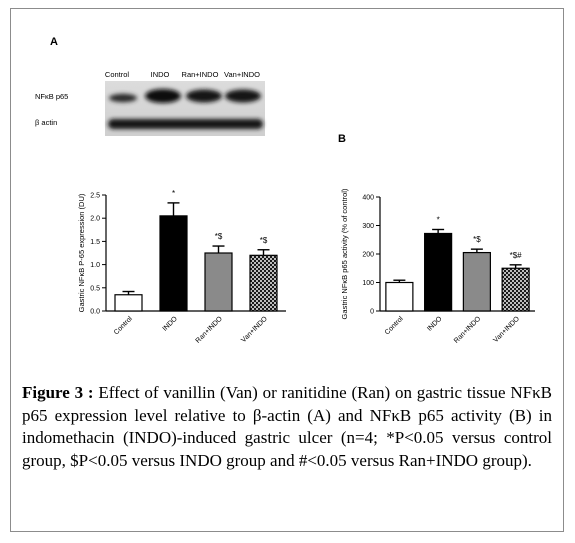 This screenshot has width=575, height=543. Describe the element at coordinates (342, 139) in the screenshot. I see `panel-b-letter: B` at that location.